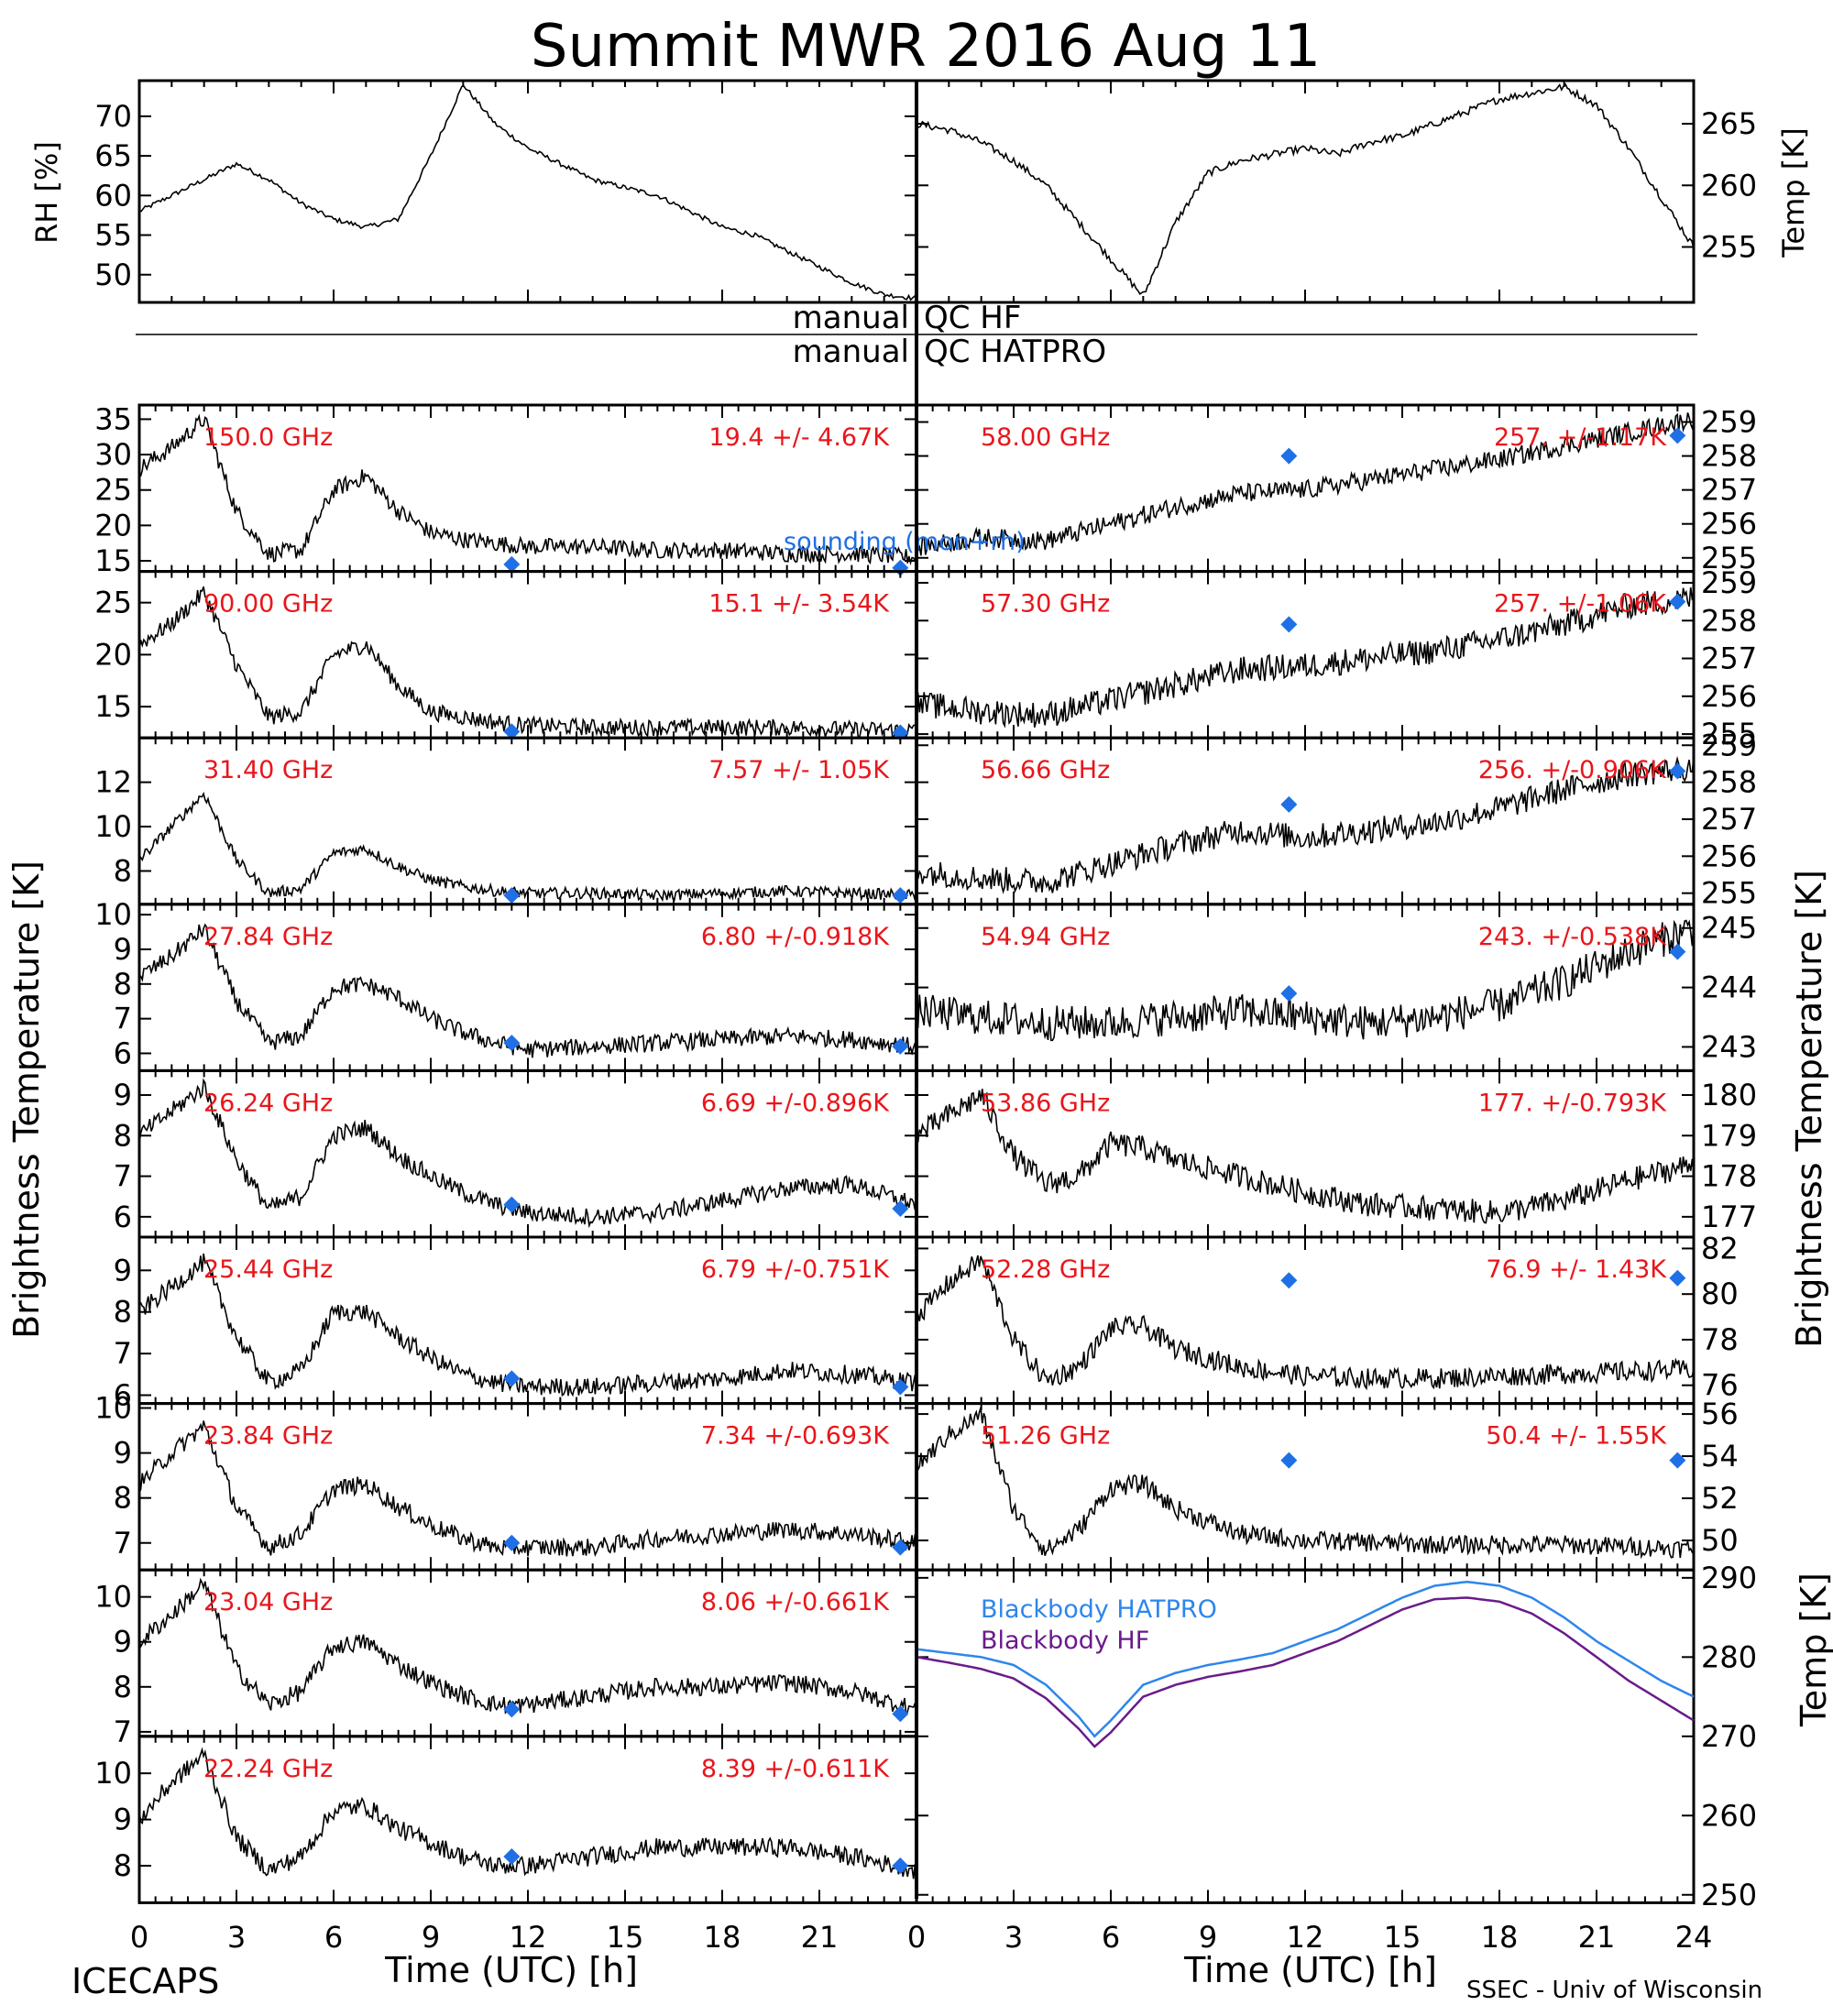  Describe the element at coordinates (268, 1436) in the screenshot. I see `ch2384-frequency: 23.84 GHz` at that location.